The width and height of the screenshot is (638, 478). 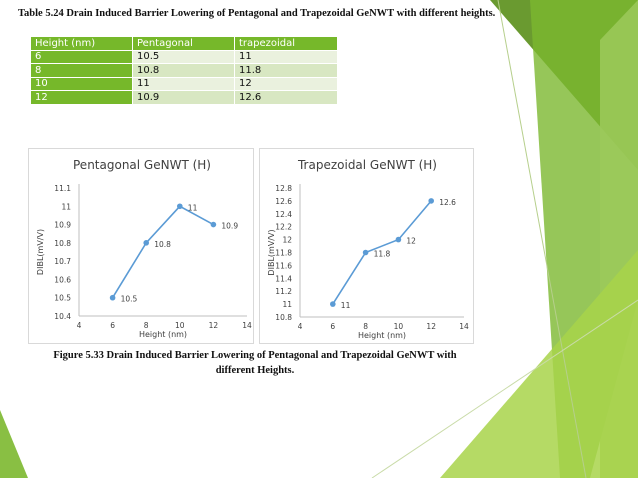 I want to click on y-tick-label: 11.4, so click(x=283, y=278).